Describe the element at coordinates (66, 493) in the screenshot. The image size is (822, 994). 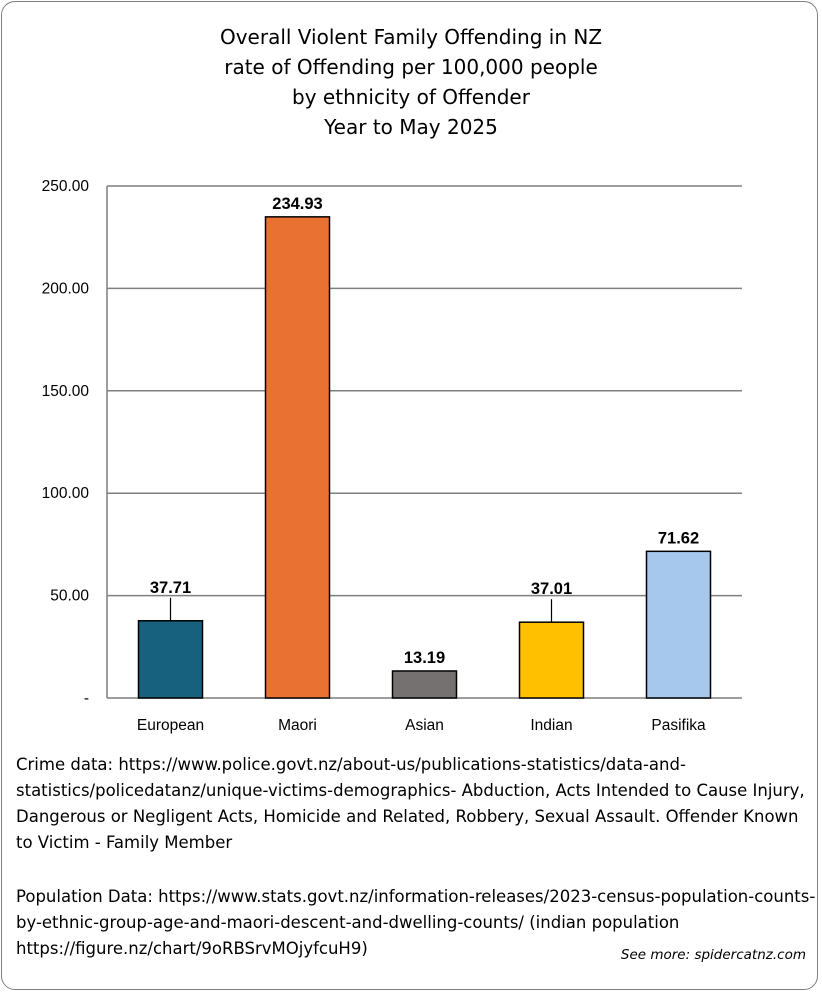
I see `y-tick-label: 100.00` at that location.